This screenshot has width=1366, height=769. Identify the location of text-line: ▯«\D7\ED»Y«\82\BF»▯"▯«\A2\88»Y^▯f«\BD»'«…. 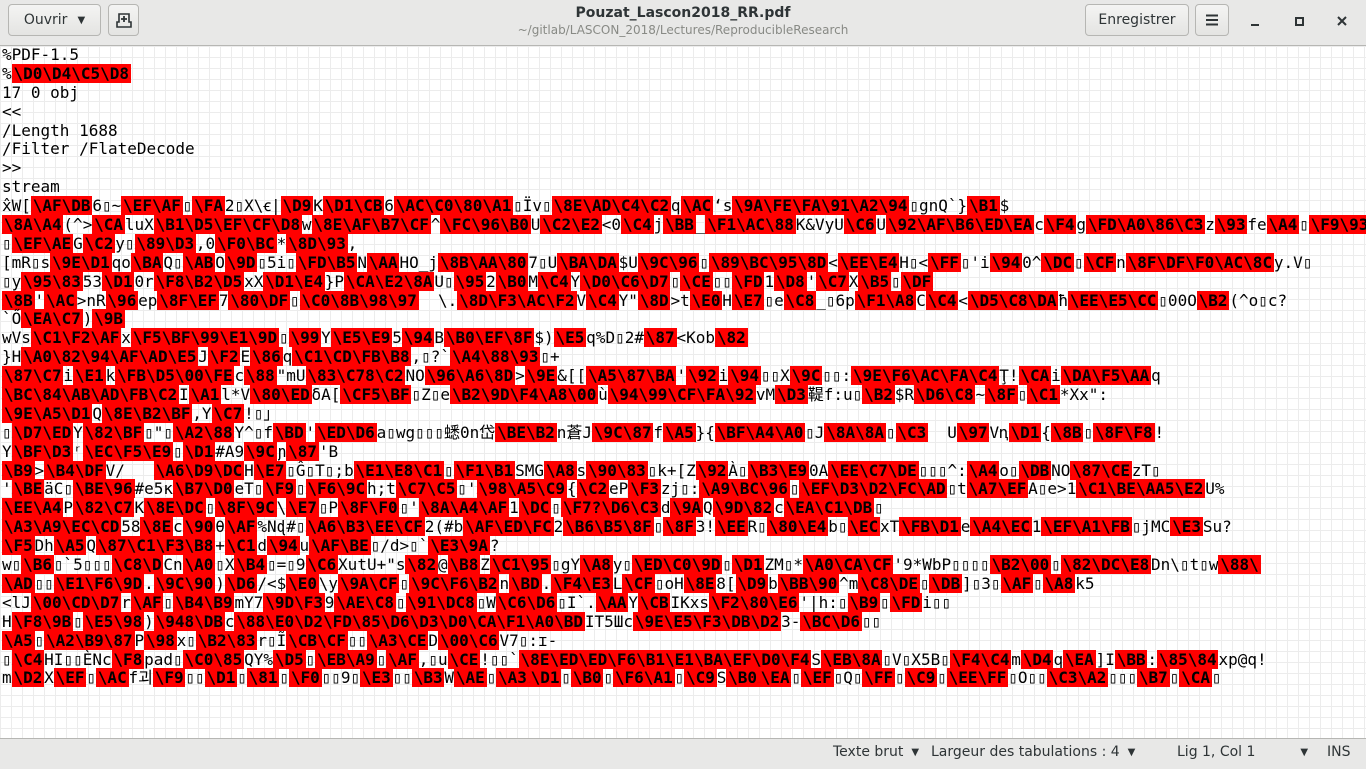
(683, 432).